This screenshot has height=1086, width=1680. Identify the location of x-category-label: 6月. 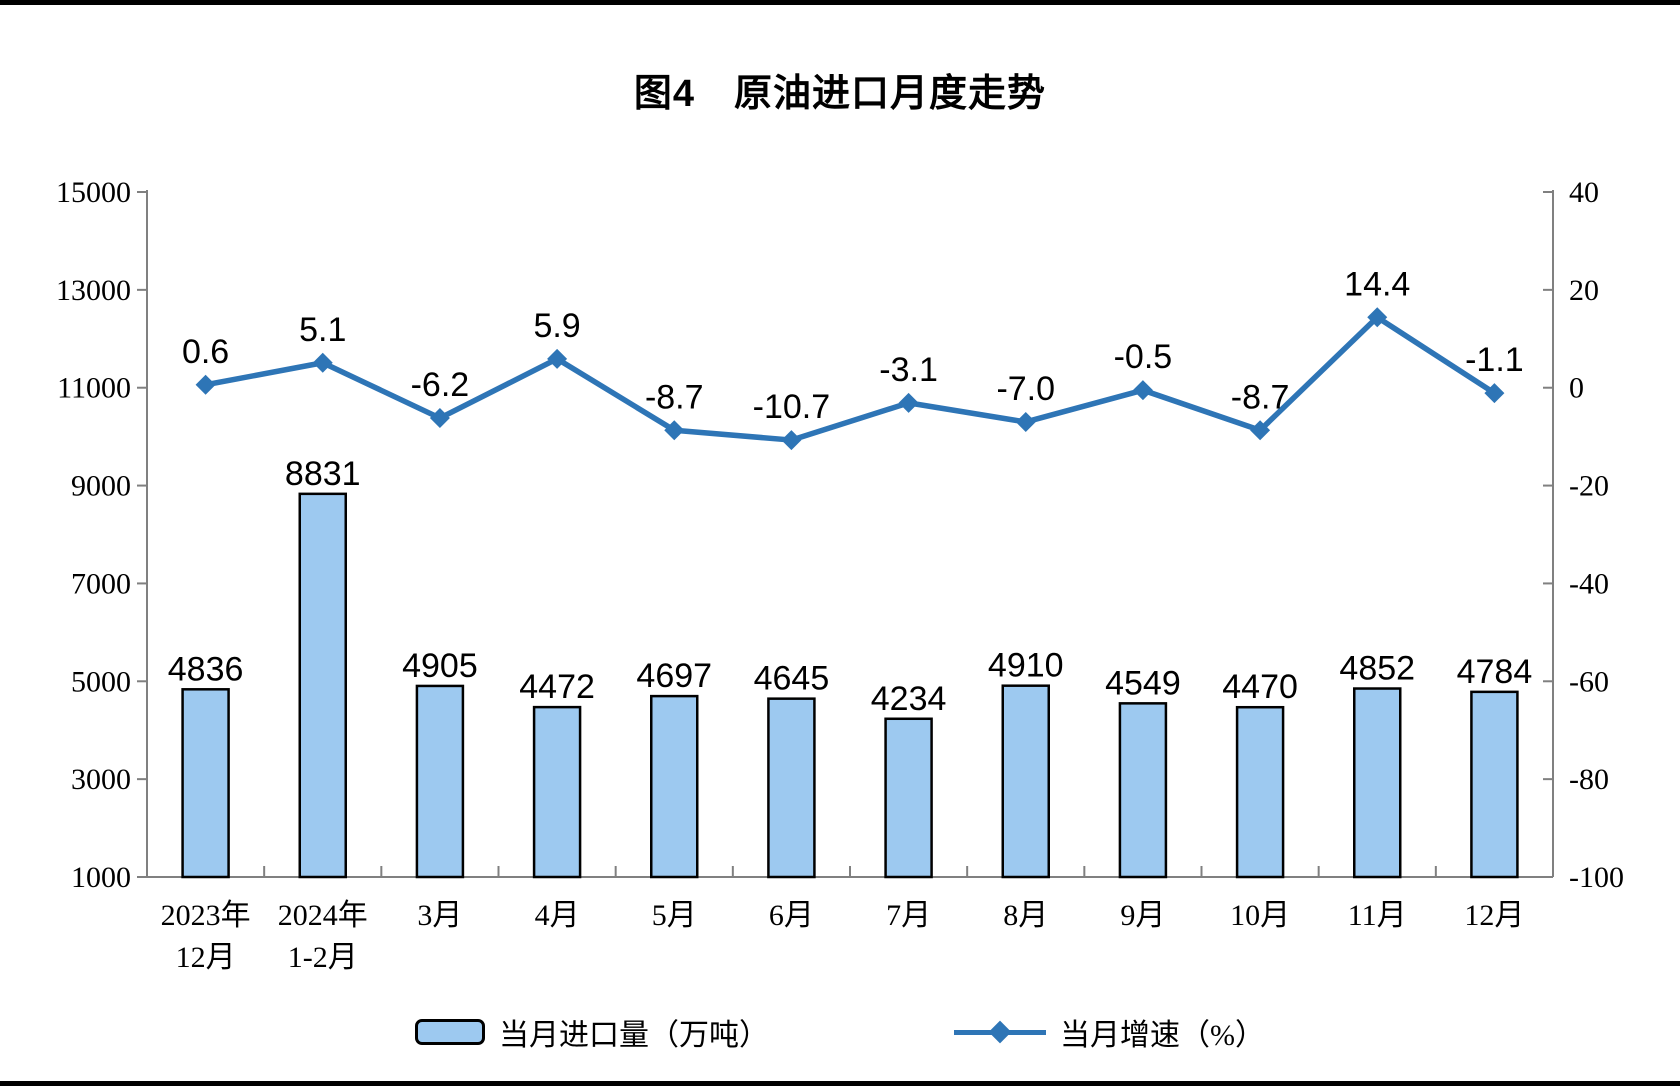
(791, 915).